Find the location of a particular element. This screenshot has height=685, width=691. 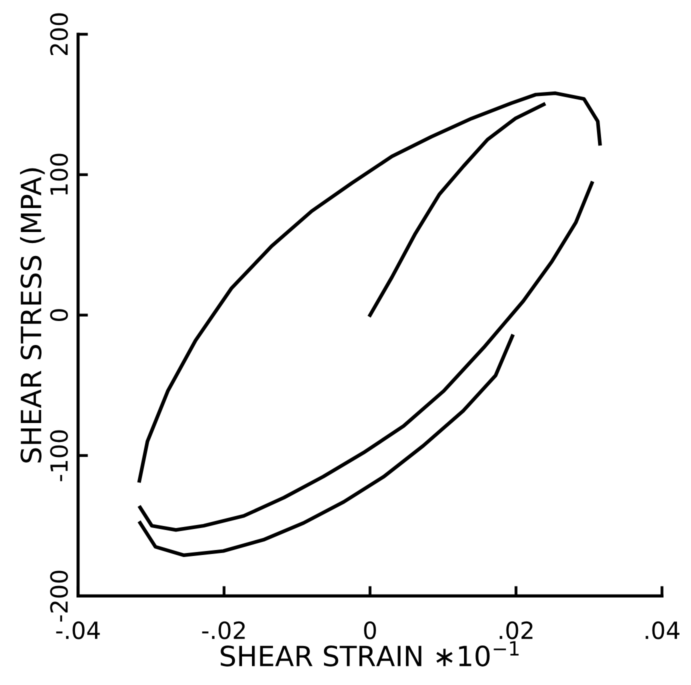

x-tick-label: -.02 is located at coordinates (223, 630).